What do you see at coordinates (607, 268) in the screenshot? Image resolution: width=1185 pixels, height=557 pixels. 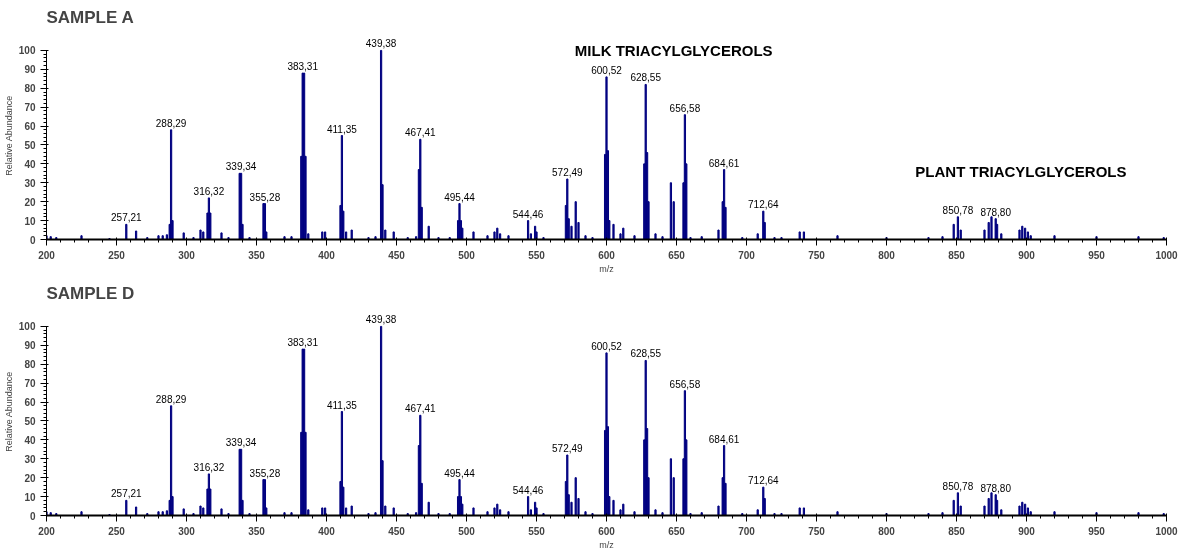 I see `x-axis-title: m/z` at bounding box center [607, 268].